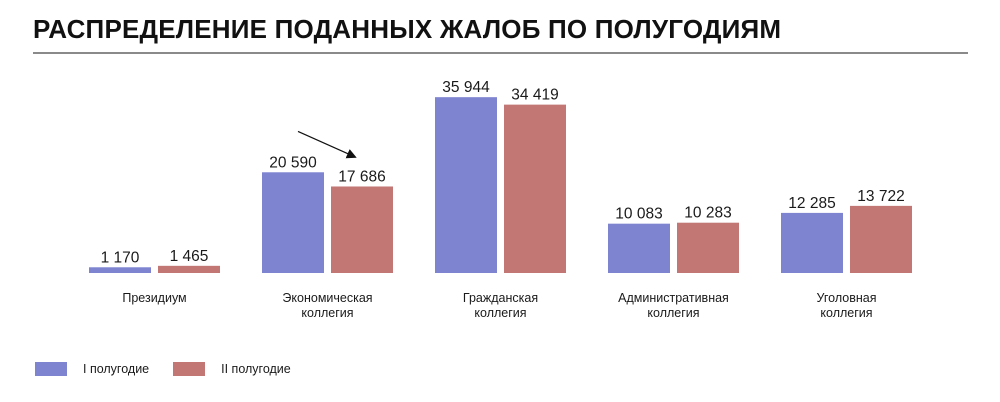 Image resolution: width=1000 pixels, height=402 pixels. Describe the element at coordinates (500, 313) in the screenshot. I see `category-label-3-line-2: коллегия` at that location.